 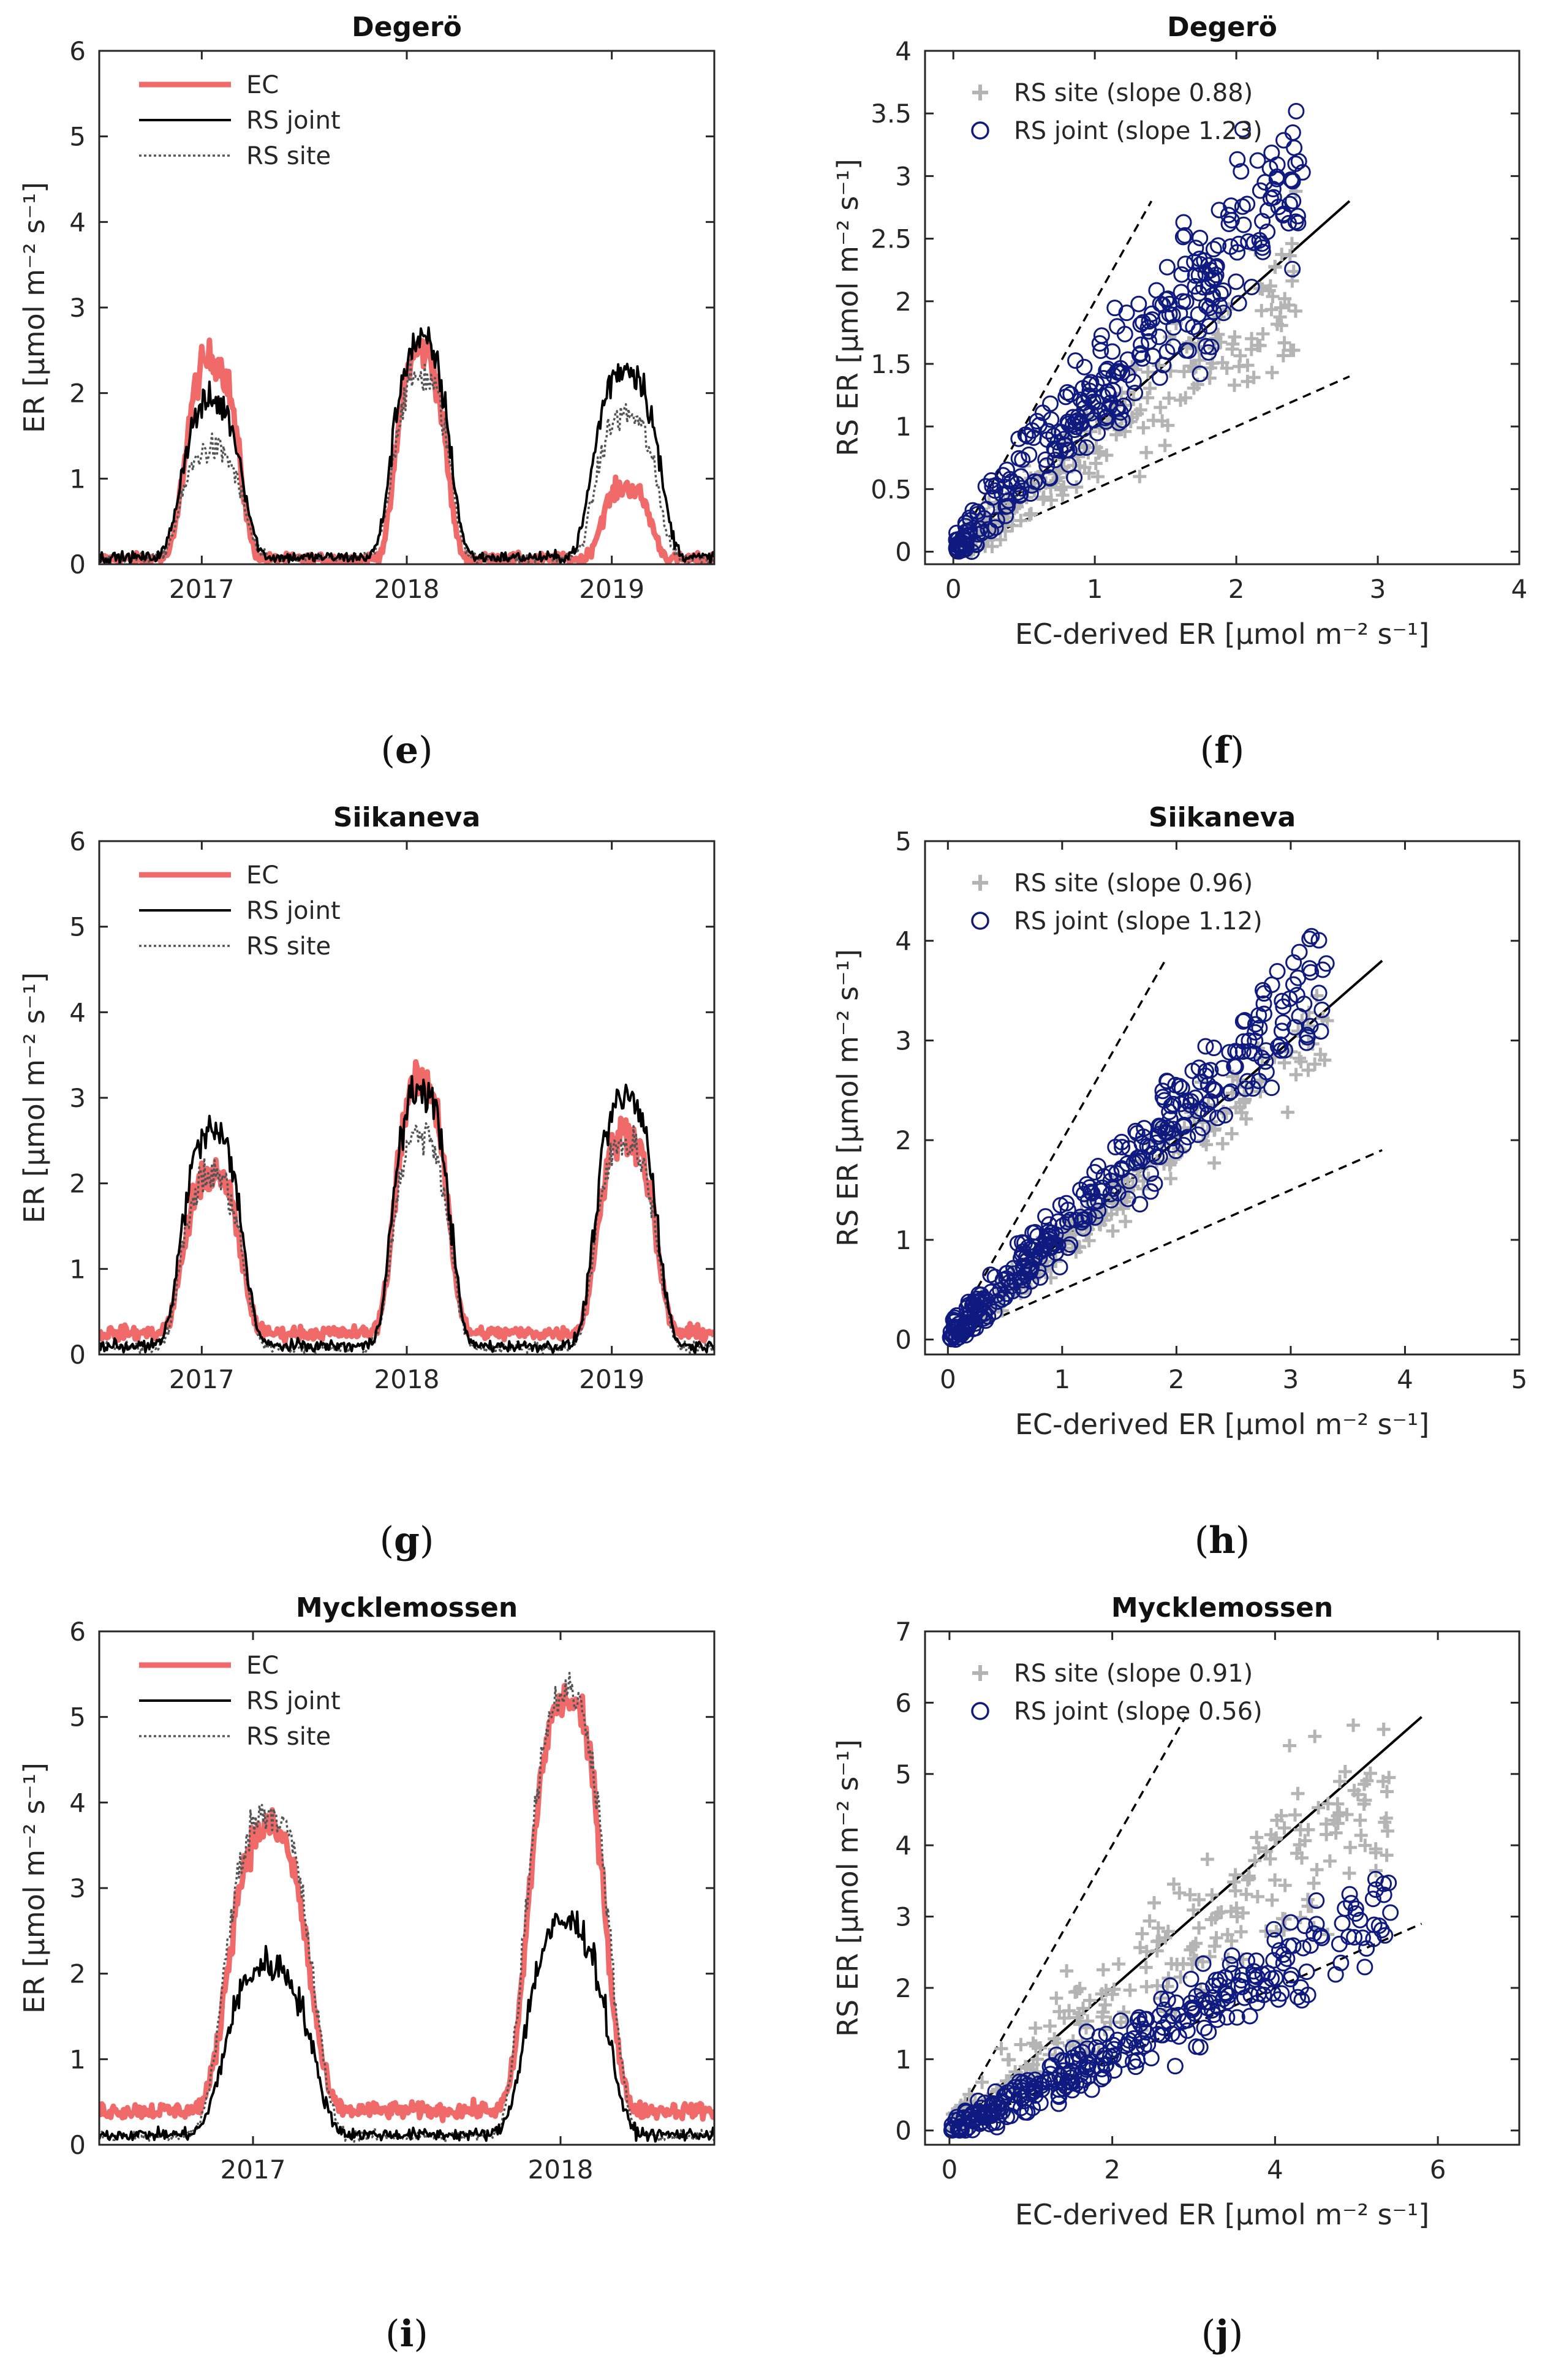 I want to click on y-tick-label: 7, so click(x=903, y=1632).